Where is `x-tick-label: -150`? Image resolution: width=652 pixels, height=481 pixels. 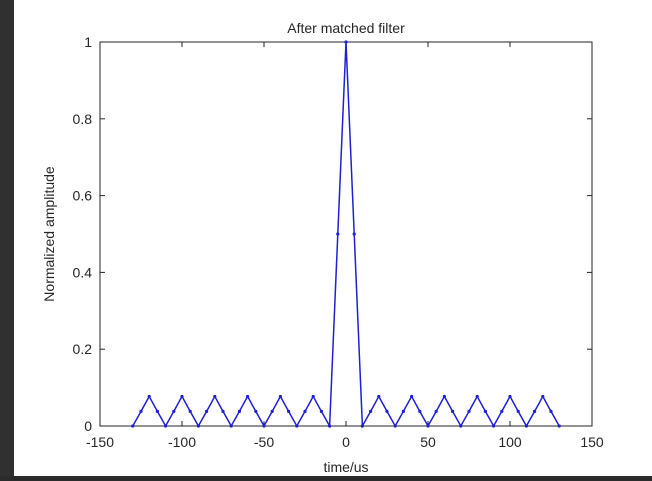 x-tick-label: -150 is located at coordinates (100, 442).